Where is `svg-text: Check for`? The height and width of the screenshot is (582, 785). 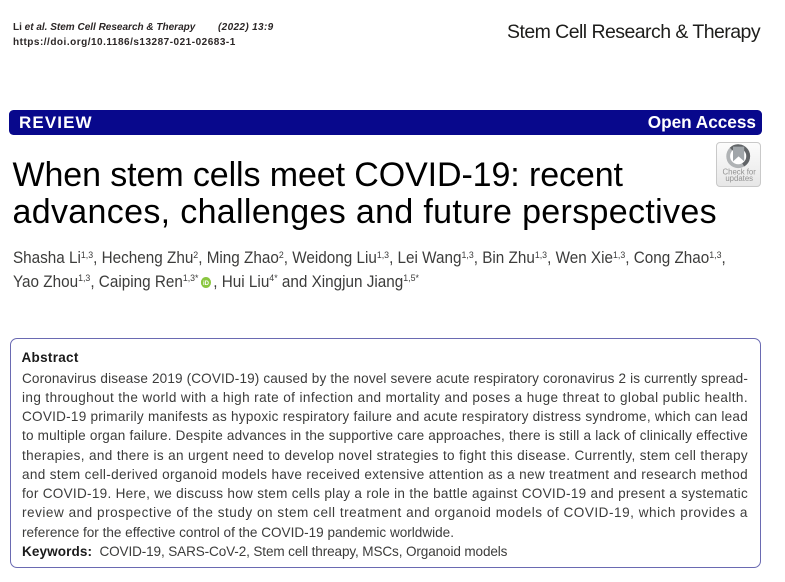
svg-text: Check for is located at coordinates (740, 172).